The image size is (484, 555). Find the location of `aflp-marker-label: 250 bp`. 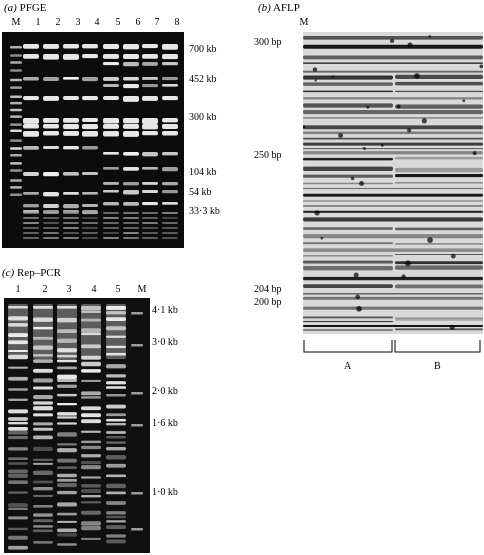

aflp-marker-label: 250 bp is located at coordinates (268, 155).